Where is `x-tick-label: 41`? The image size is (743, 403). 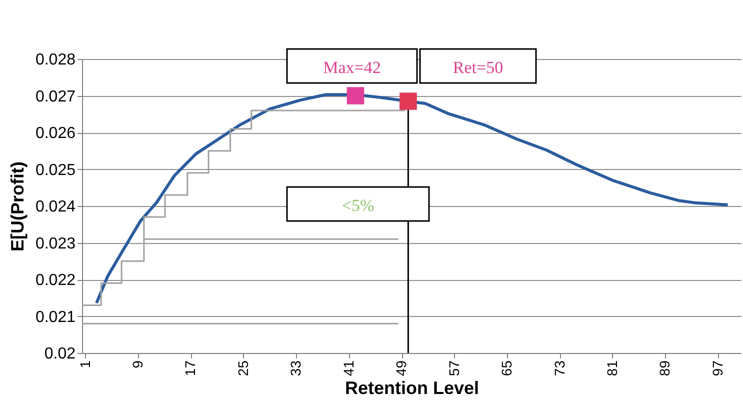 x-tick-label: 41 is located at coordinates (348, 368).